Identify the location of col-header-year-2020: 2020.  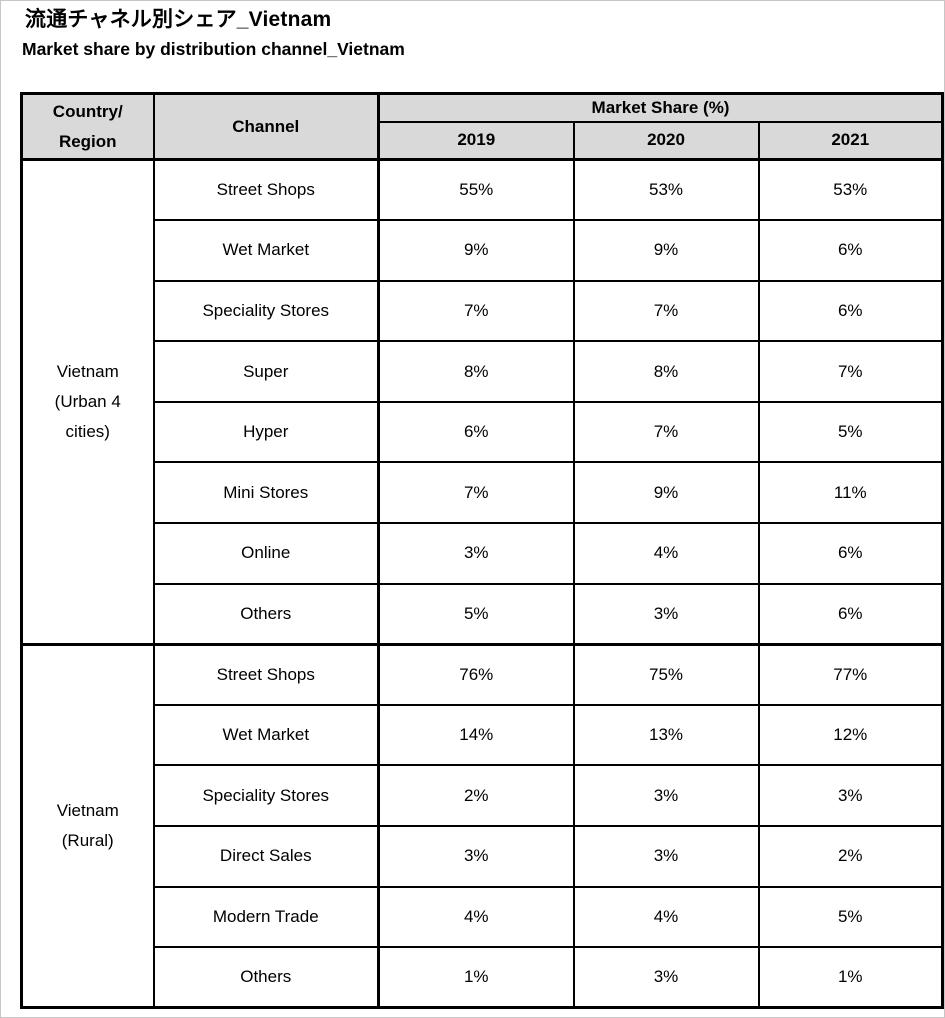
(666, 140).